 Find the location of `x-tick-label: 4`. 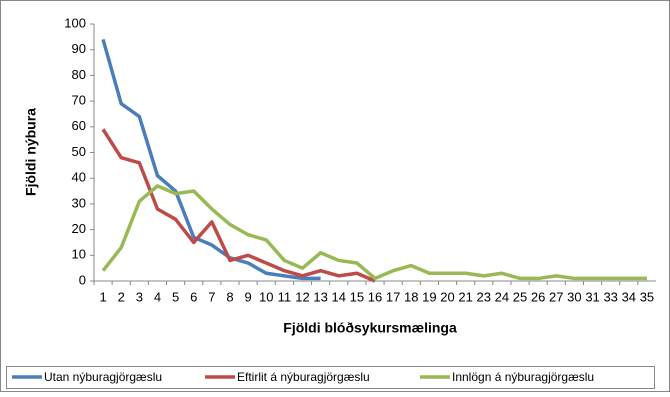

x-tick-label: 4 is located at coordinates (157, 296).